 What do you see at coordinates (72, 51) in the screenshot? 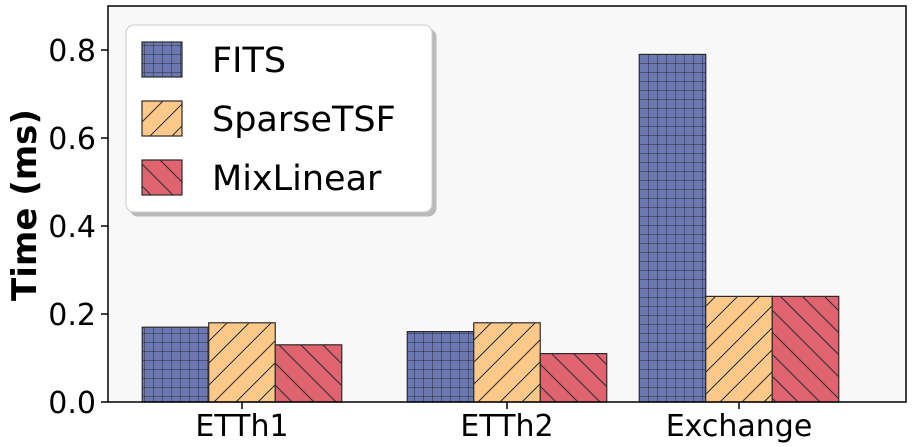
I see `y-tick-label: 0.8` at bounding box center [72, 51].